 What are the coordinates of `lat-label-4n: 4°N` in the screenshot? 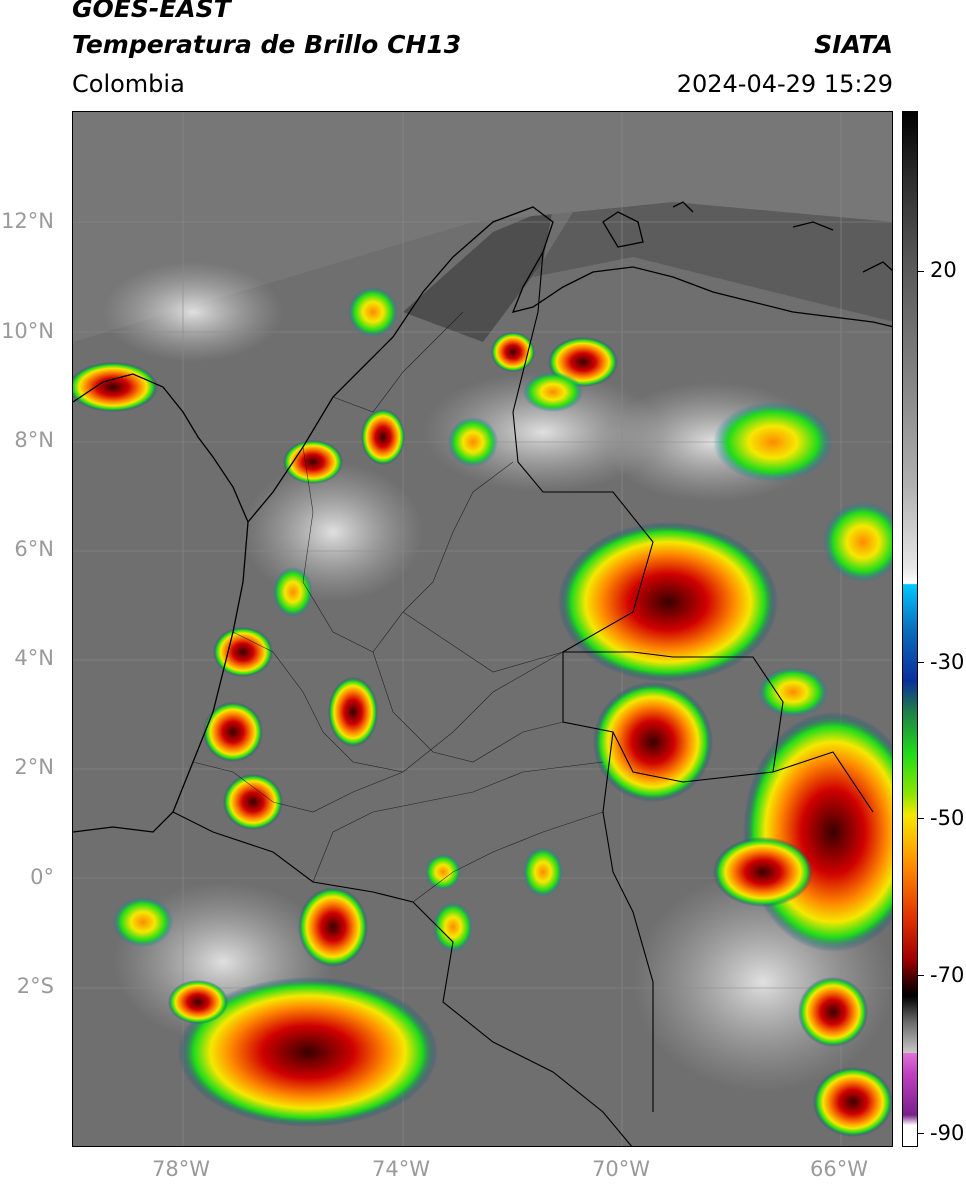 It's located at (34, 658).